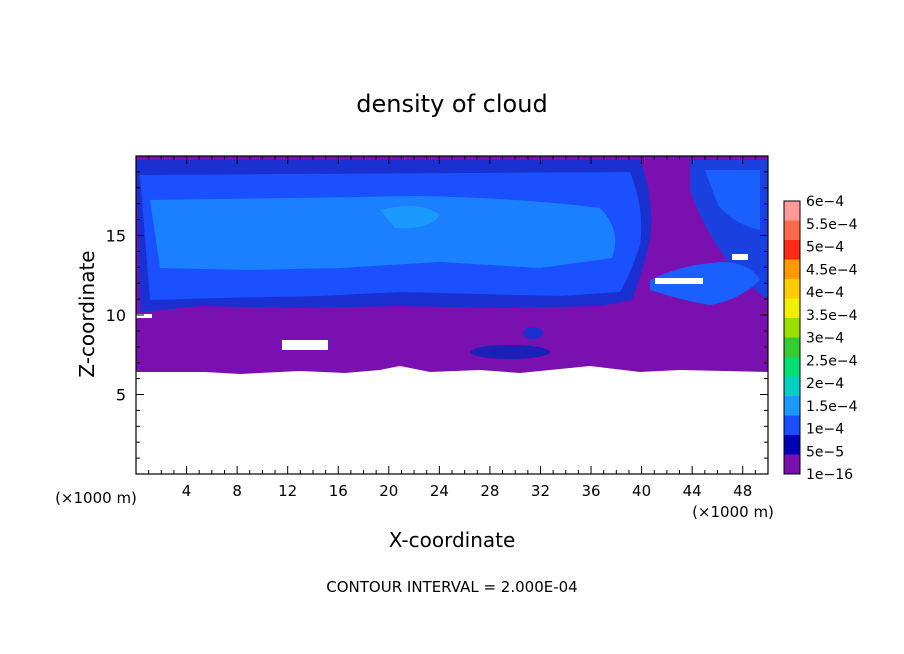  What do you see at coordinates (452, 540) in the screenshot?
I see `x-axis-label: X-coordinate` at bounding box center [452, 540].